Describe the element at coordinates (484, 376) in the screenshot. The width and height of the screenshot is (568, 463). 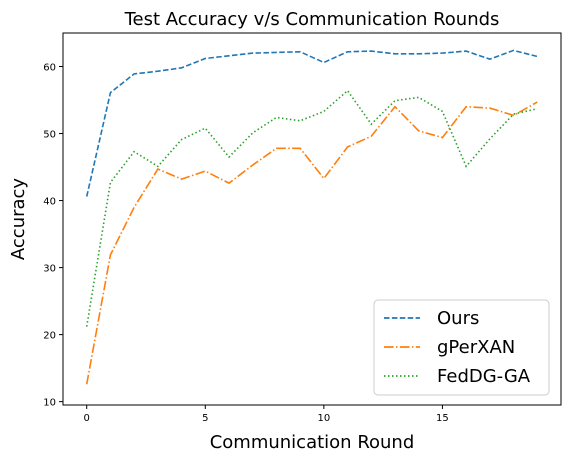
I see `legend-label: FedDG-GA` at that location.